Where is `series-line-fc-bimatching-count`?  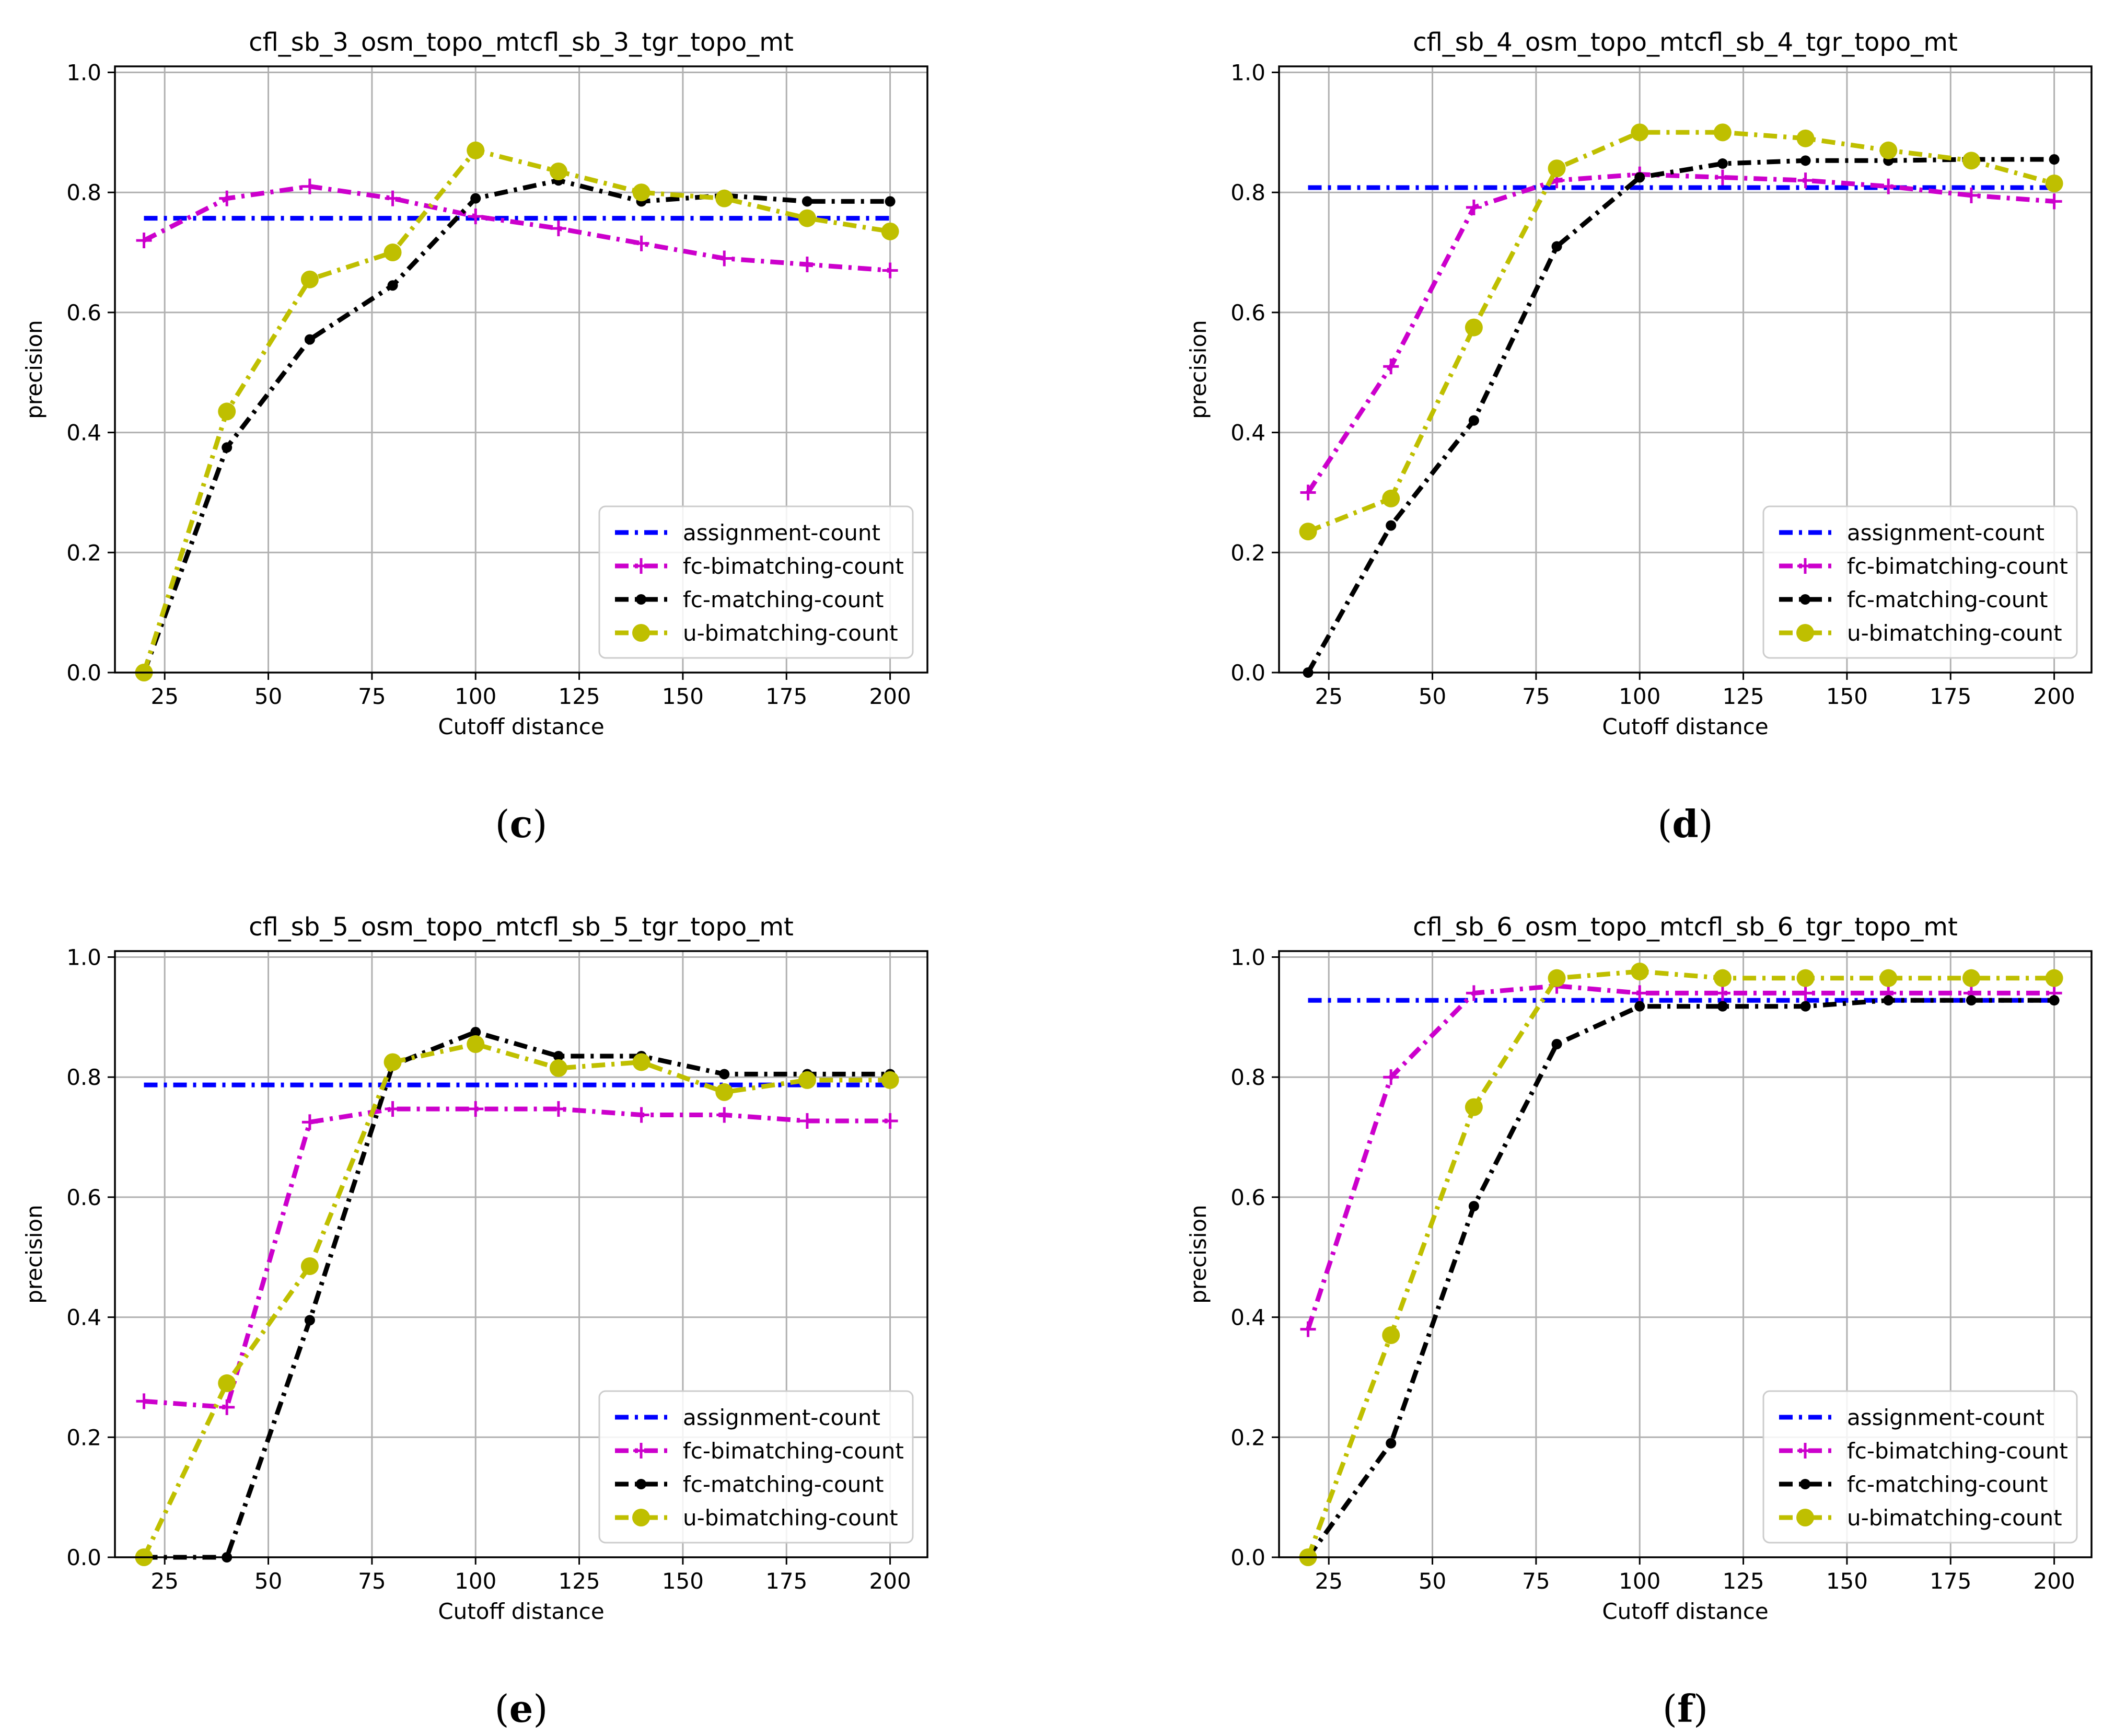 series-line-fc-bimatching-count is located at coordinates (1680, 333).